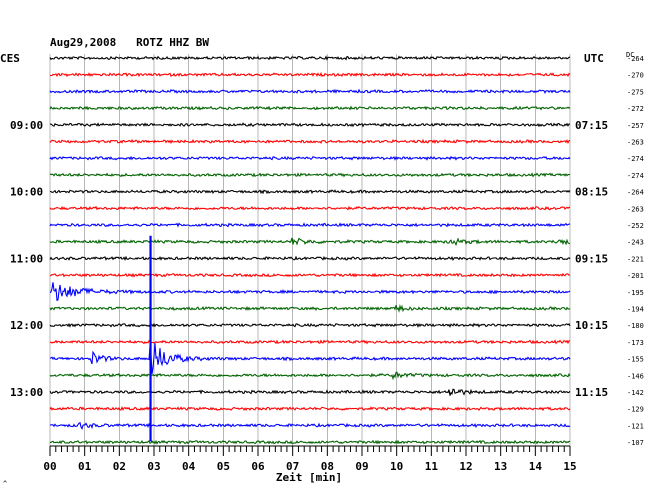  What do you see at coordinates (26, 392) in the screenshot?
I see `left-time-label: 13:00` at bounding box center [26, 392].